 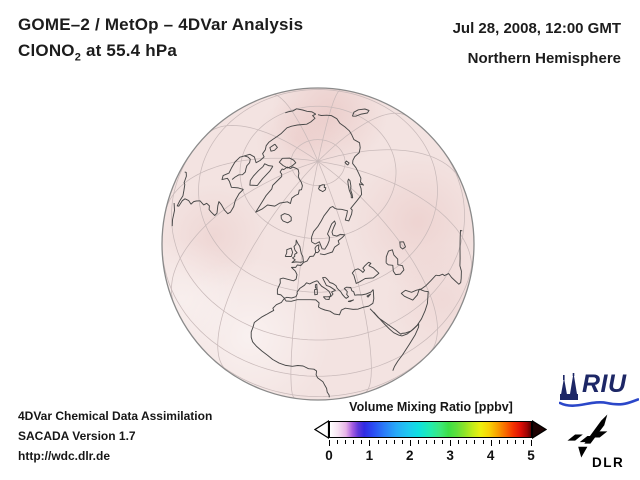 I want to click on colorbar-tick-label: 2, so click(x=410, y=455).